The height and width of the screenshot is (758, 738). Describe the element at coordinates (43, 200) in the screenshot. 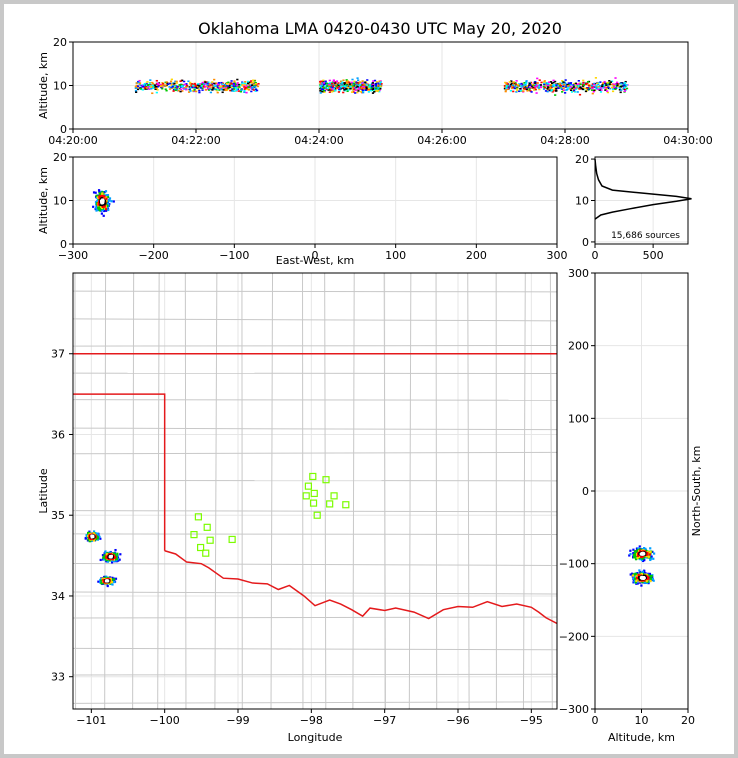

I see `y-axis-label: Altitude, km` at that location.